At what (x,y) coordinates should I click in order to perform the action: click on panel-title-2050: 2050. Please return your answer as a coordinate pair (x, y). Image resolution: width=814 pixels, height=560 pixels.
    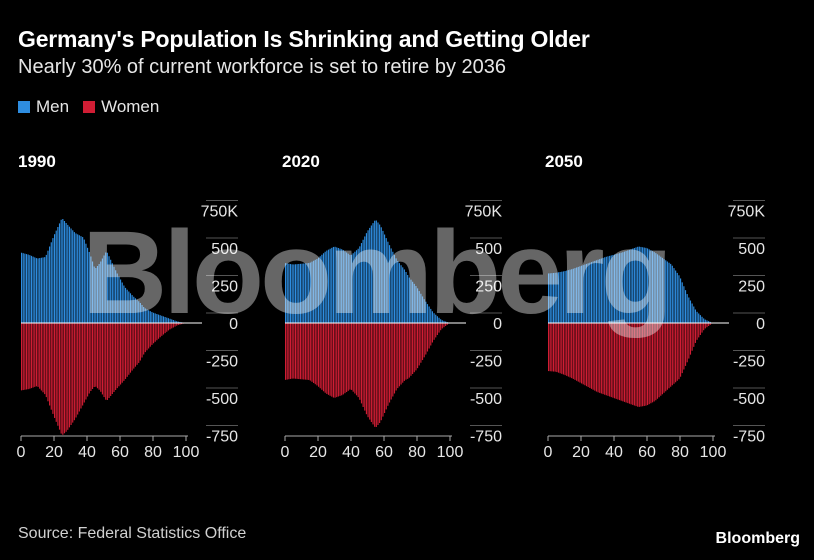
    Looking at the image, I should click on (564, 161).